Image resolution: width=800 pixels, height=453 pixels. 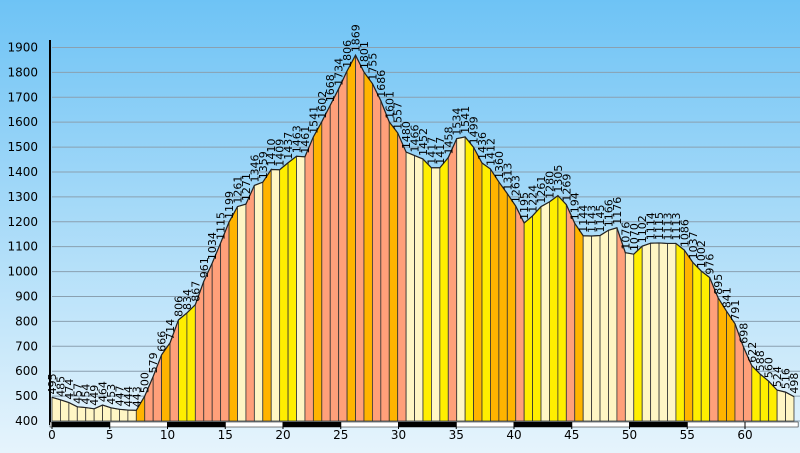 What do you see at coordinates (718, 284) in the screenshot?
I see `value-label: 895` at bounding box center [718, 284].